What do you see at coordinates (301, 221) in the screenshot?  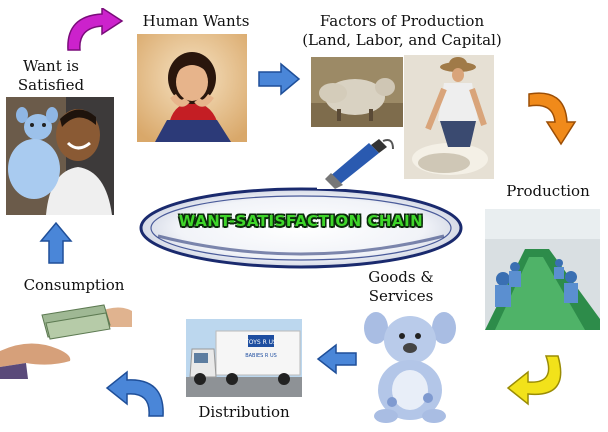 I see `center-title: WANT-SATISFACTION CHAIN` at bounding box center [301, 221].